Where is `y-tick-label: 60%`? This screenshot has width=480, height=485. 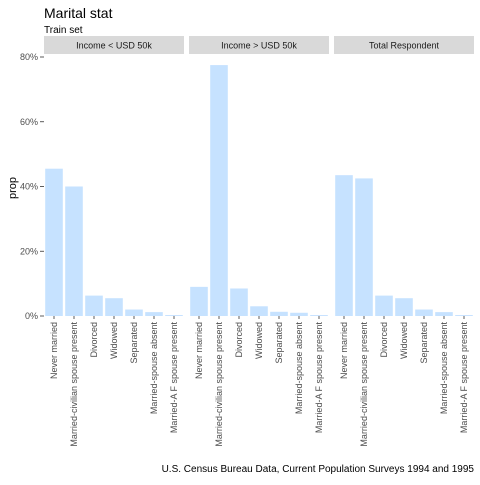 y-tick-label: 60% is located at coordinates (29, 122).